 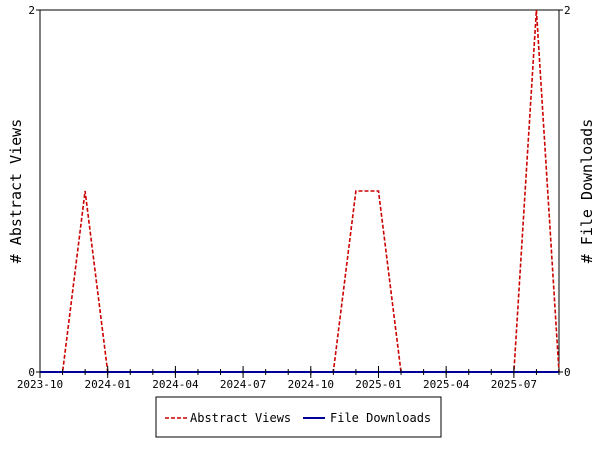 I want to click on x-tick-label: 2025-07, so click(x=514, y=384).